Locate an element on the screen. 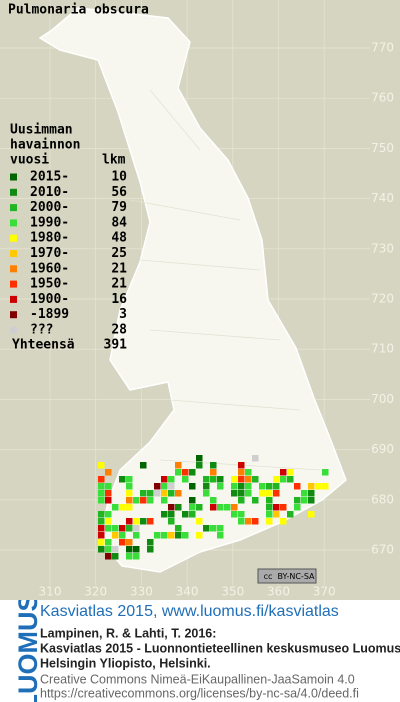  legend-label: 1990- is located at coordinates (49, 222).